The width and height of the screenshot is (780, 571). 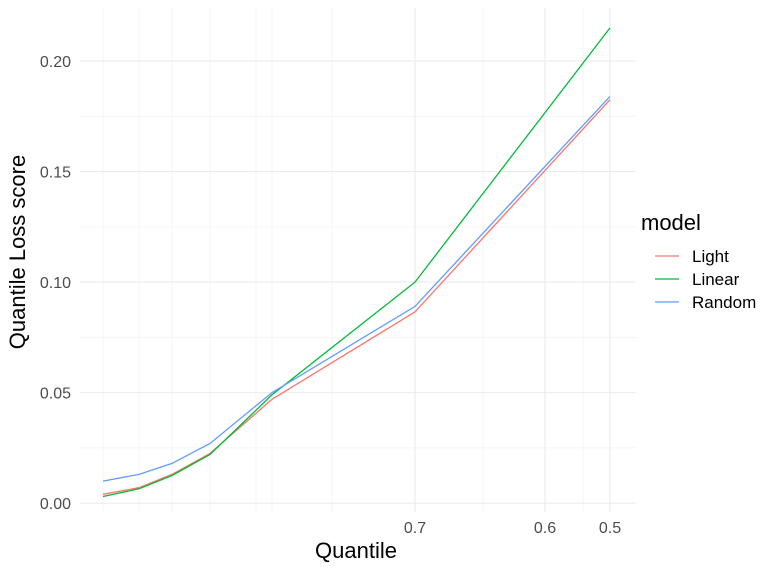 I want to click on y-axis-tick-labels: 0.00 0.05 0.10 0.15 0.20, so click(x=55, y=283).